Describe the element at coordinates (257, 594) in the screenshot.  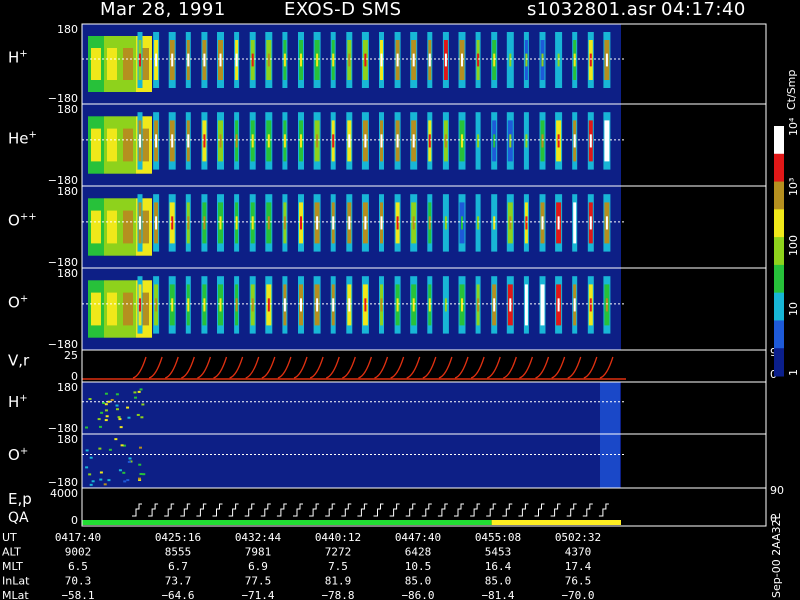
I see `ephemeris-value: −71.4` at that location.